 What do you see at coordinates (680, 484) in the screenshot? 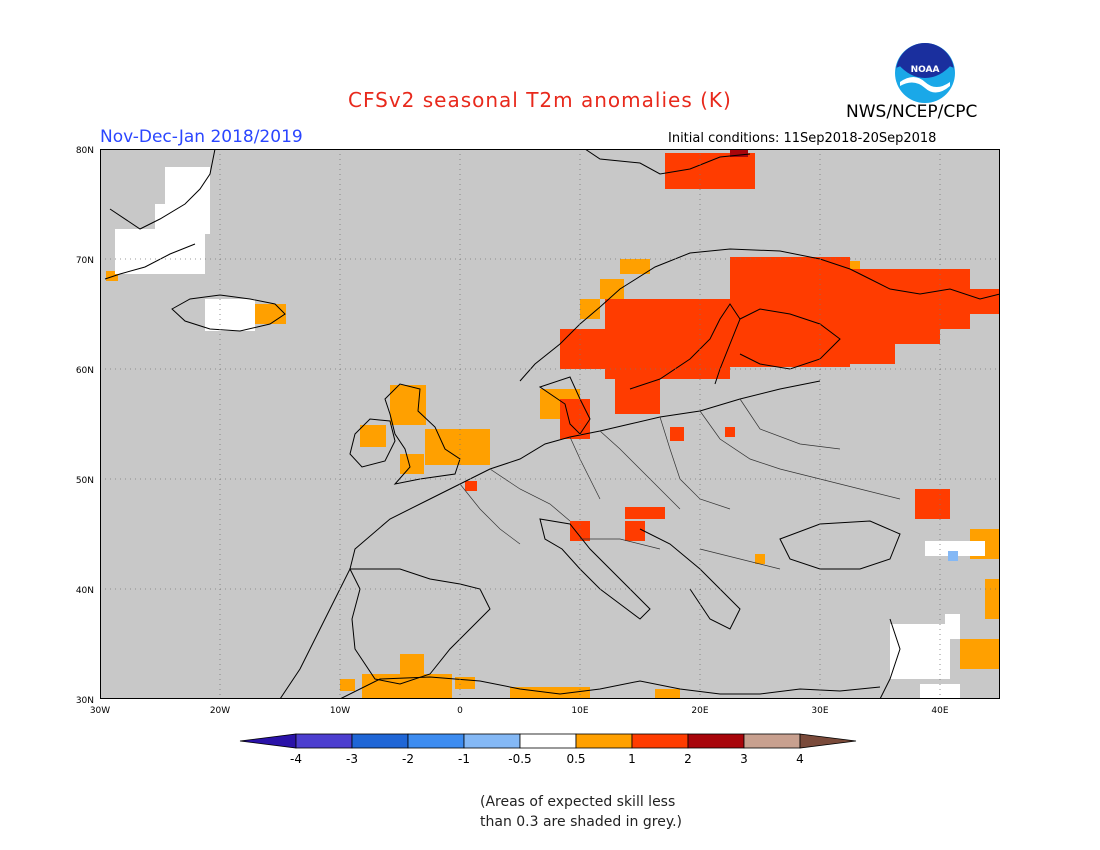
I see `country-borders` at bounding box center [680, 484].